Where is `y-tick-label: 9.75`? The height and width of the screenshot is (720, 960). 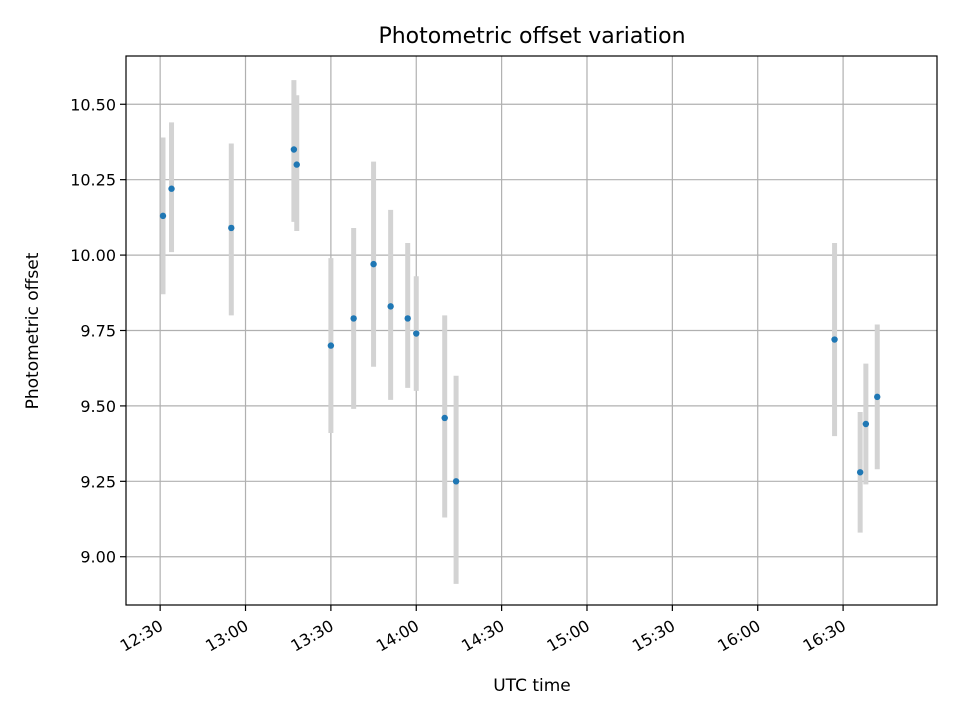
y-tick-label: 9.75 is located at coordinates (98, 331).